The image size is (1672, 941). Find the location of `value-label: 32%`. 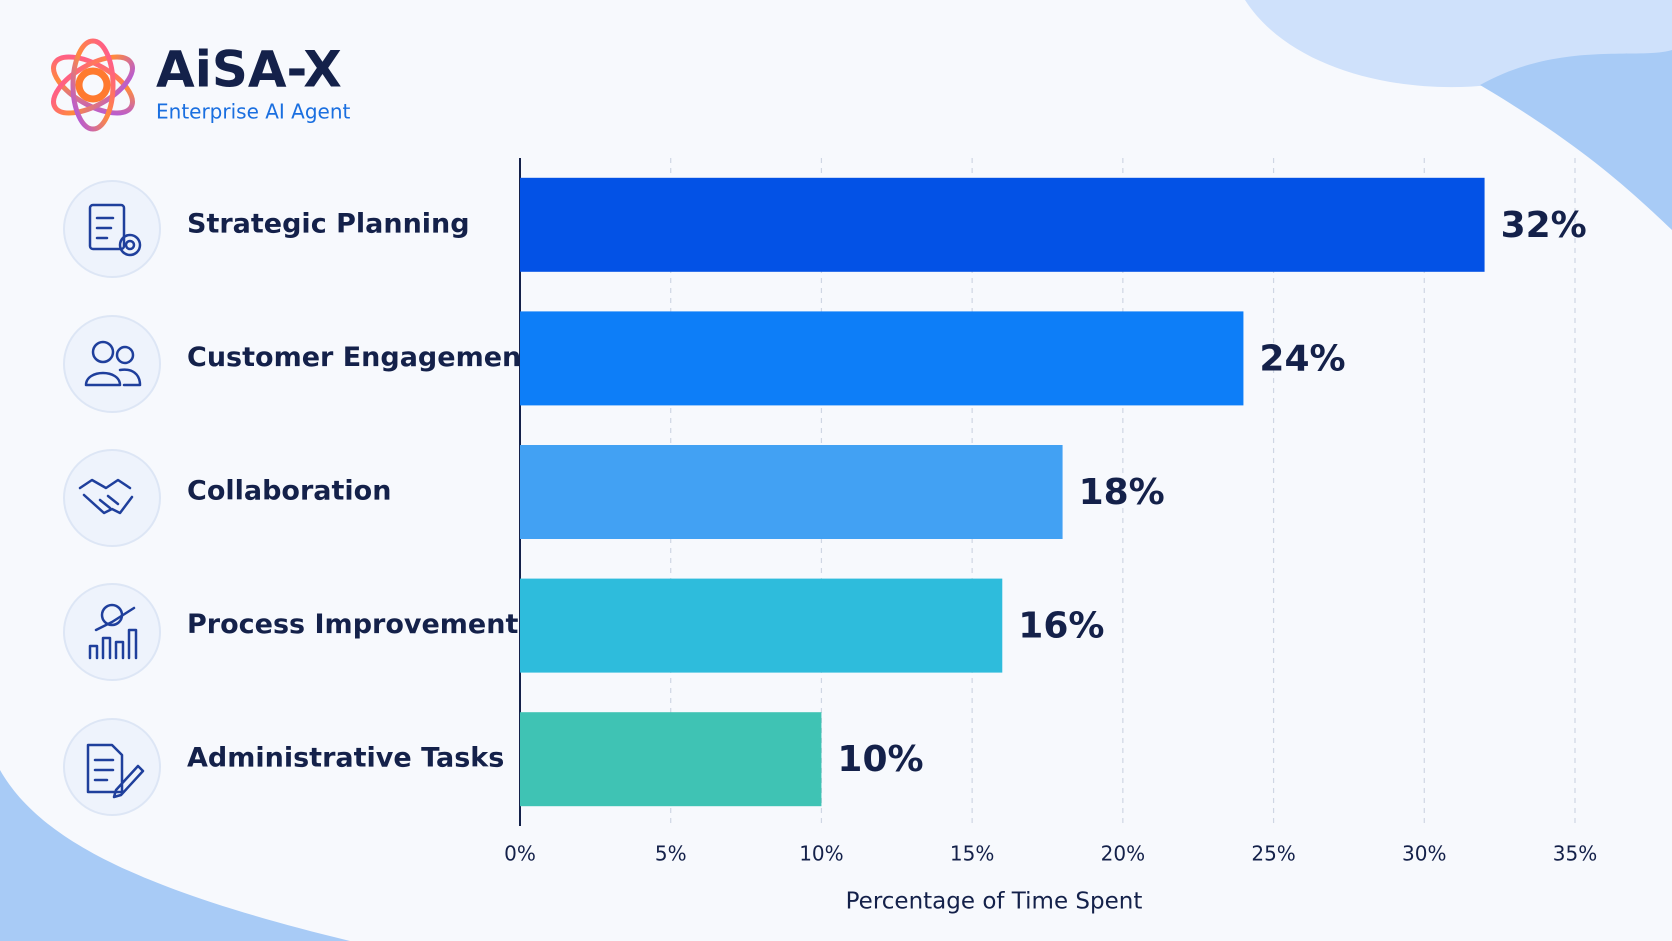

value-label: 32% is located at coordinates (1544, 225).